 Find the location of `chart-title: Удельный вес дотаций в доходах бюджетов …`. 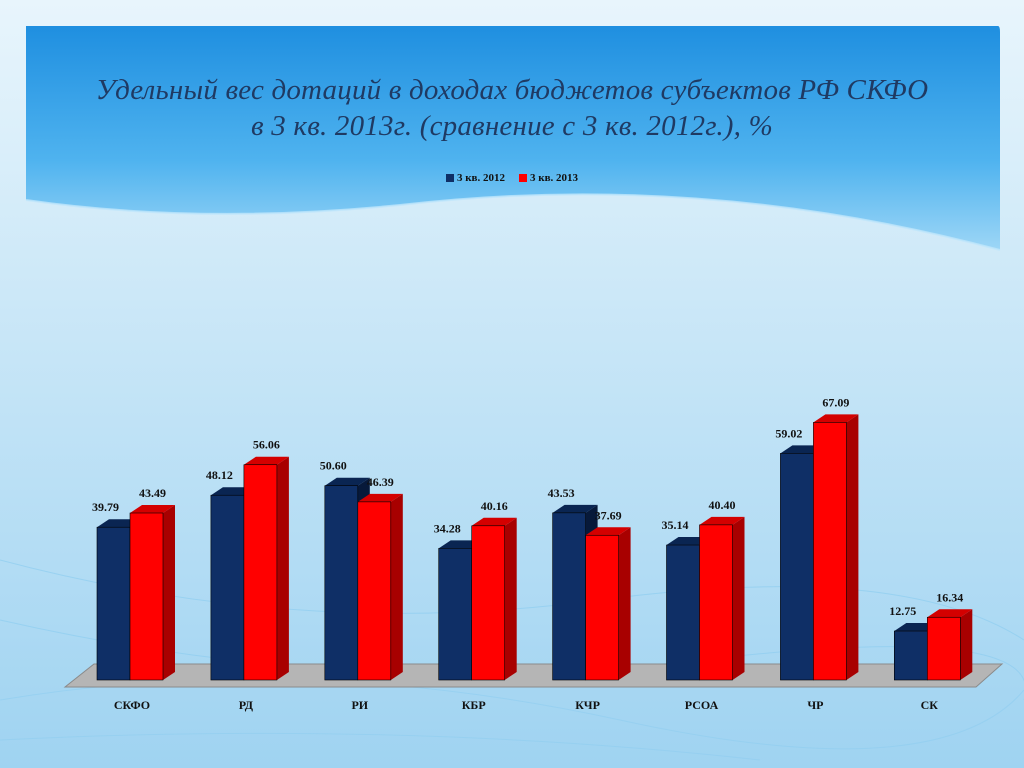

chart-title: Удельный вес дотаций в доходах бюджетов … is located at coordinates (512, 108).